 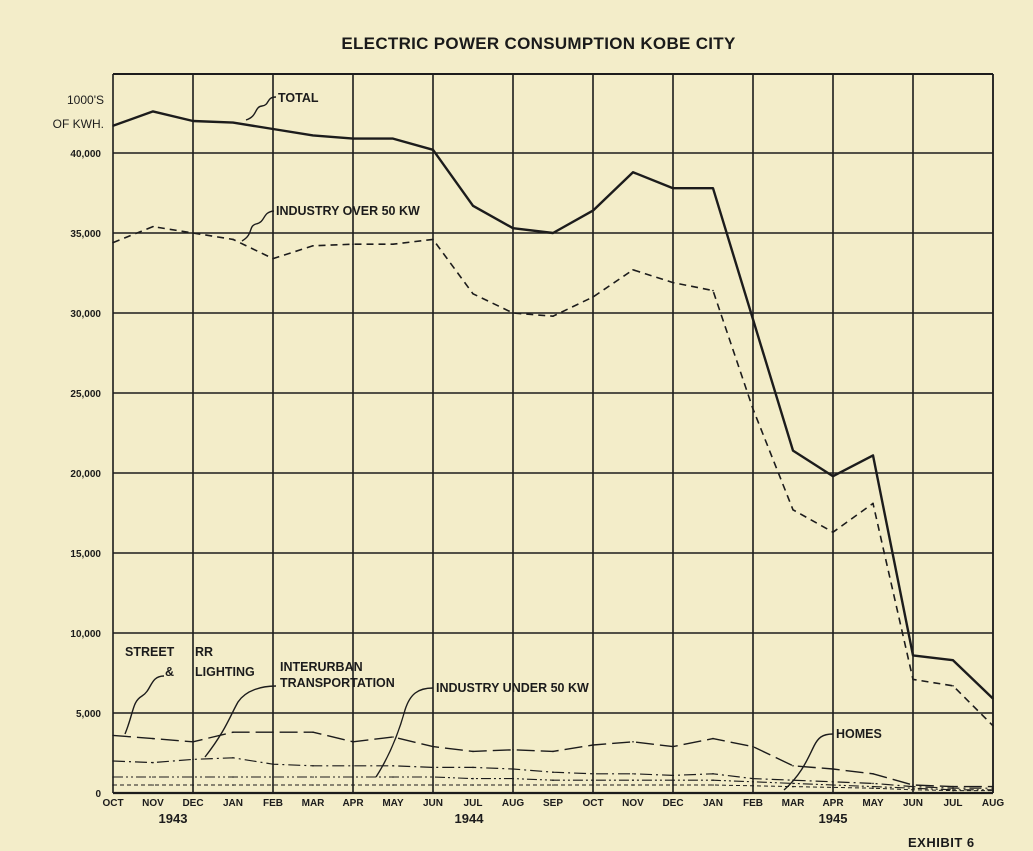 What do you see at coordinates (321, 667) in the screenshot?
I see `annotation-label: INTERURBAN` at bounding box center [321, 667].